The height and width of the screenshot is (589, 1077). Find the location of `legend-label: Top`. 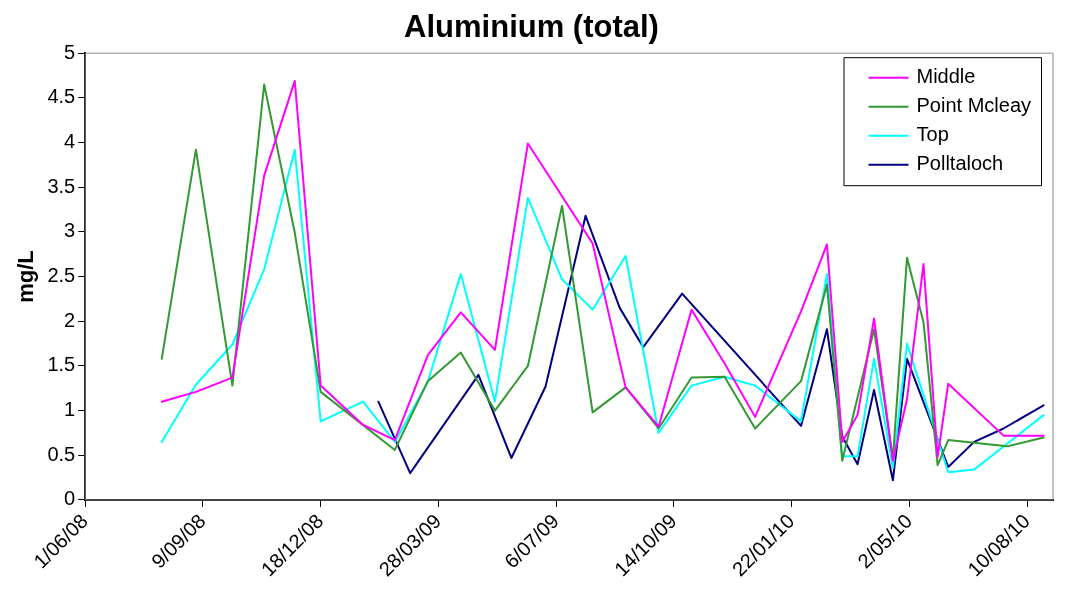

legend-label: Top is located at coordinates (932, 134).